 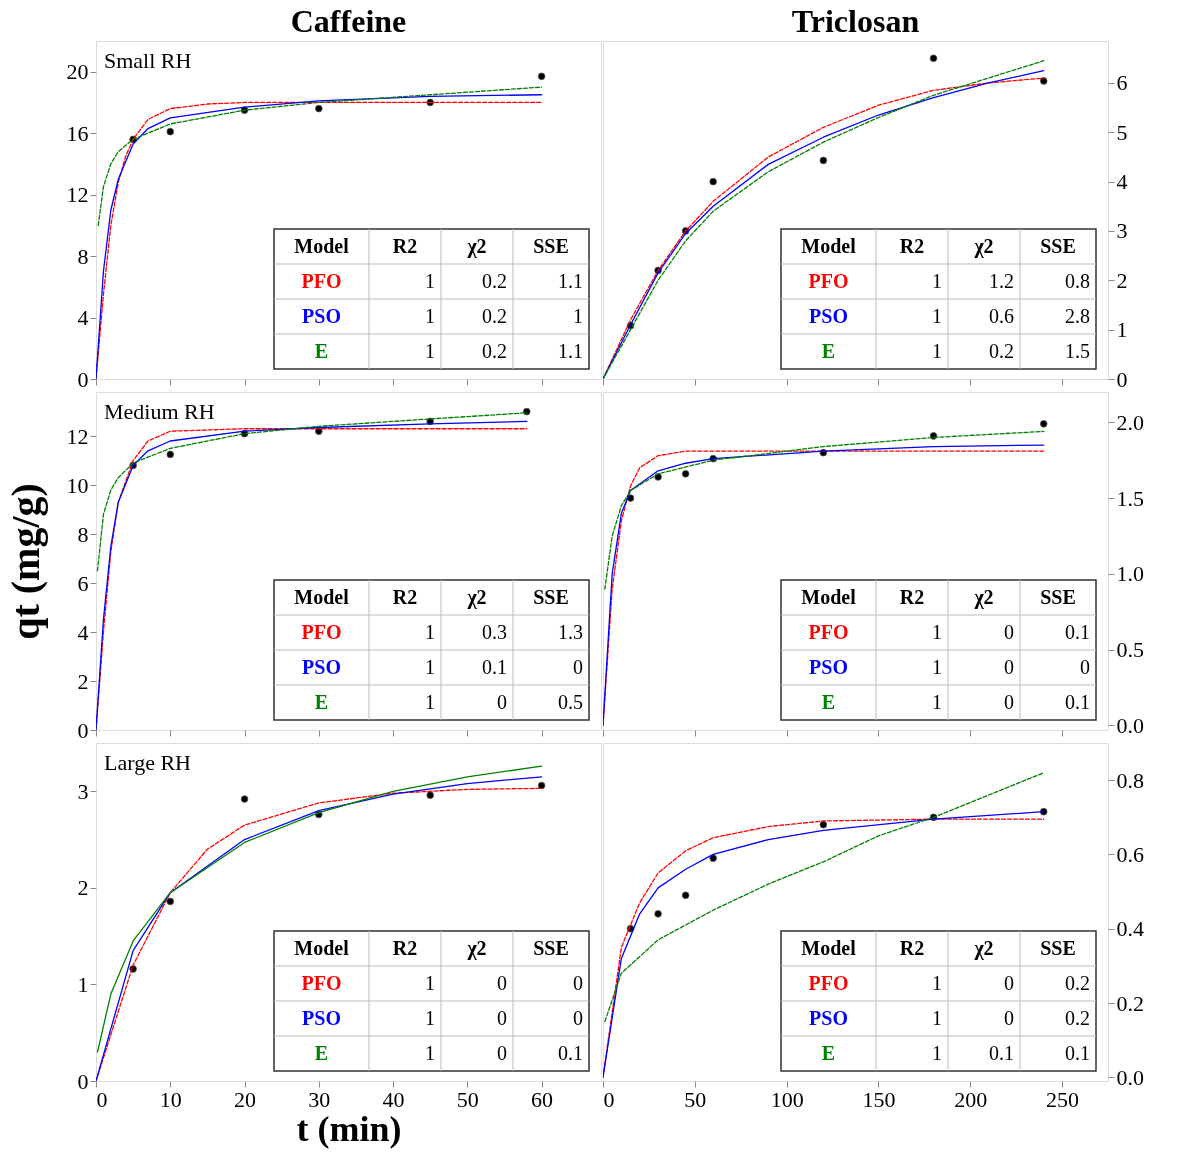 I want to click on chart-subtitle: Medium RH, so click(x=159, y=411).